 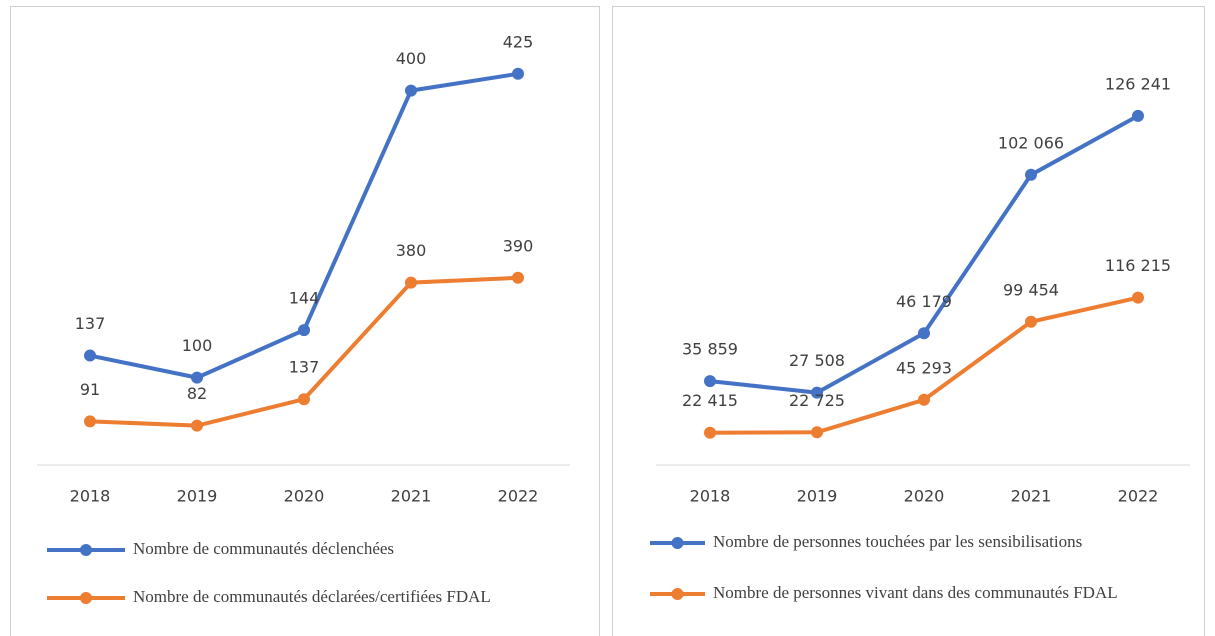 What do you see at coordinates (924, 301) in the screenshot?
I see `data-label: 46 179` at bounding box center [924, 301].